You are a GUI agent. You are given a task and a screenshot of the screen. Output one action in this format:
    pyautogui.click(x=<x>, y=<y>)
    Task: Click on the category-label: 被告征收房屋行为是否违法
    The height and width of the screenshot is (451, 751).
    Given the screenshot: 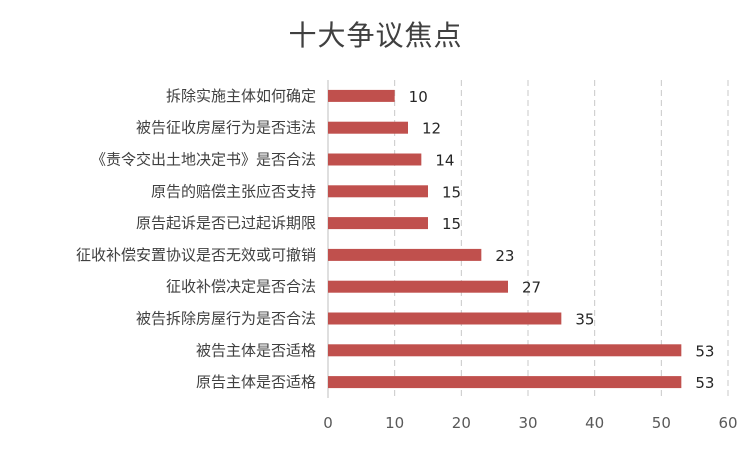 What is the action you would take?
    pyautogui.click(x=226, y=128)
    